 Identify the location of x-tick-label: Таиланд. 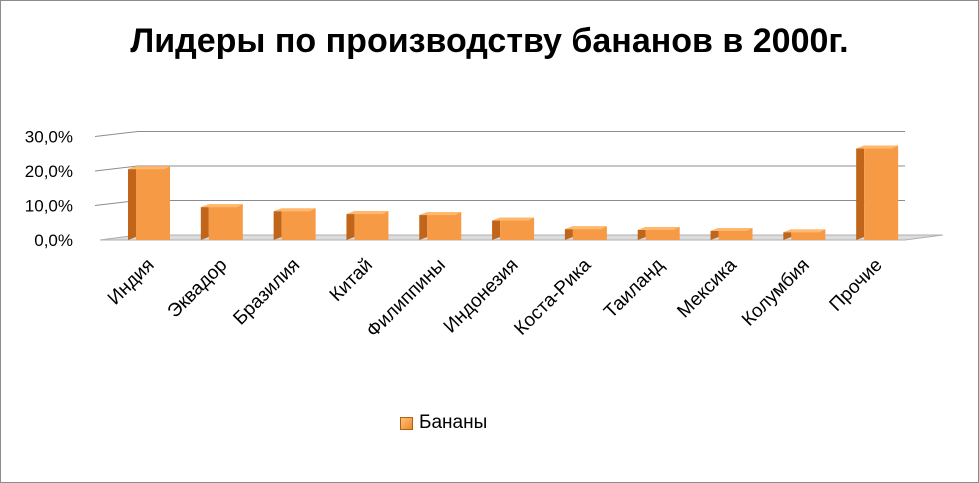
(634, 289).